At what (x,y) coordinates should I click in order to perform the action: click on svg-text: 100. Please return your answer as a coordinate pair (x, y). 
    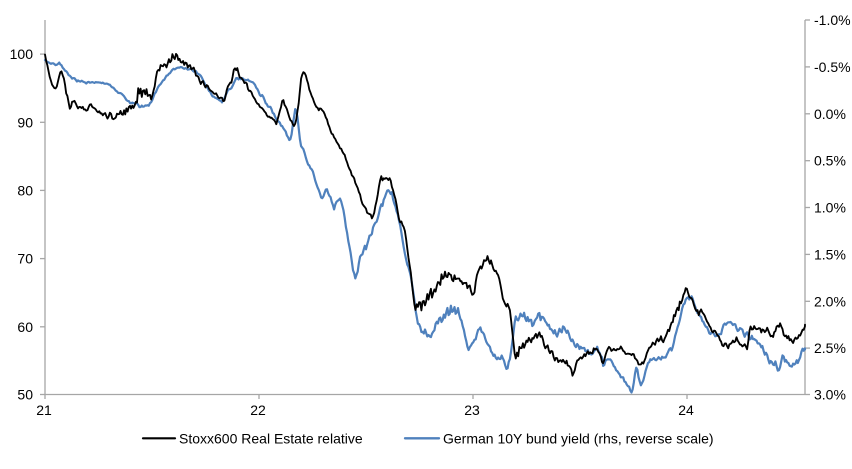
    Looking at the image, I should click on (22, 54).